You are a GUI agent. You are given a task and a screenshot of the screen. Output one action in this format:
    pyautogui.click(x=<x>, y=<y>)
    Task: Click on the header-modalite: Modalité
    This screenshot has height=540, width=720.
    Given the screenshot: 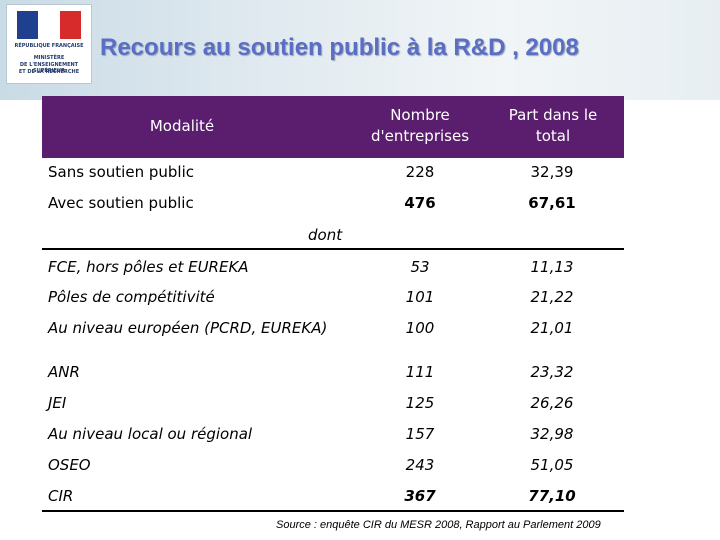 What is the action you would take?
    pyautogui.click(x=182, y=126)
    